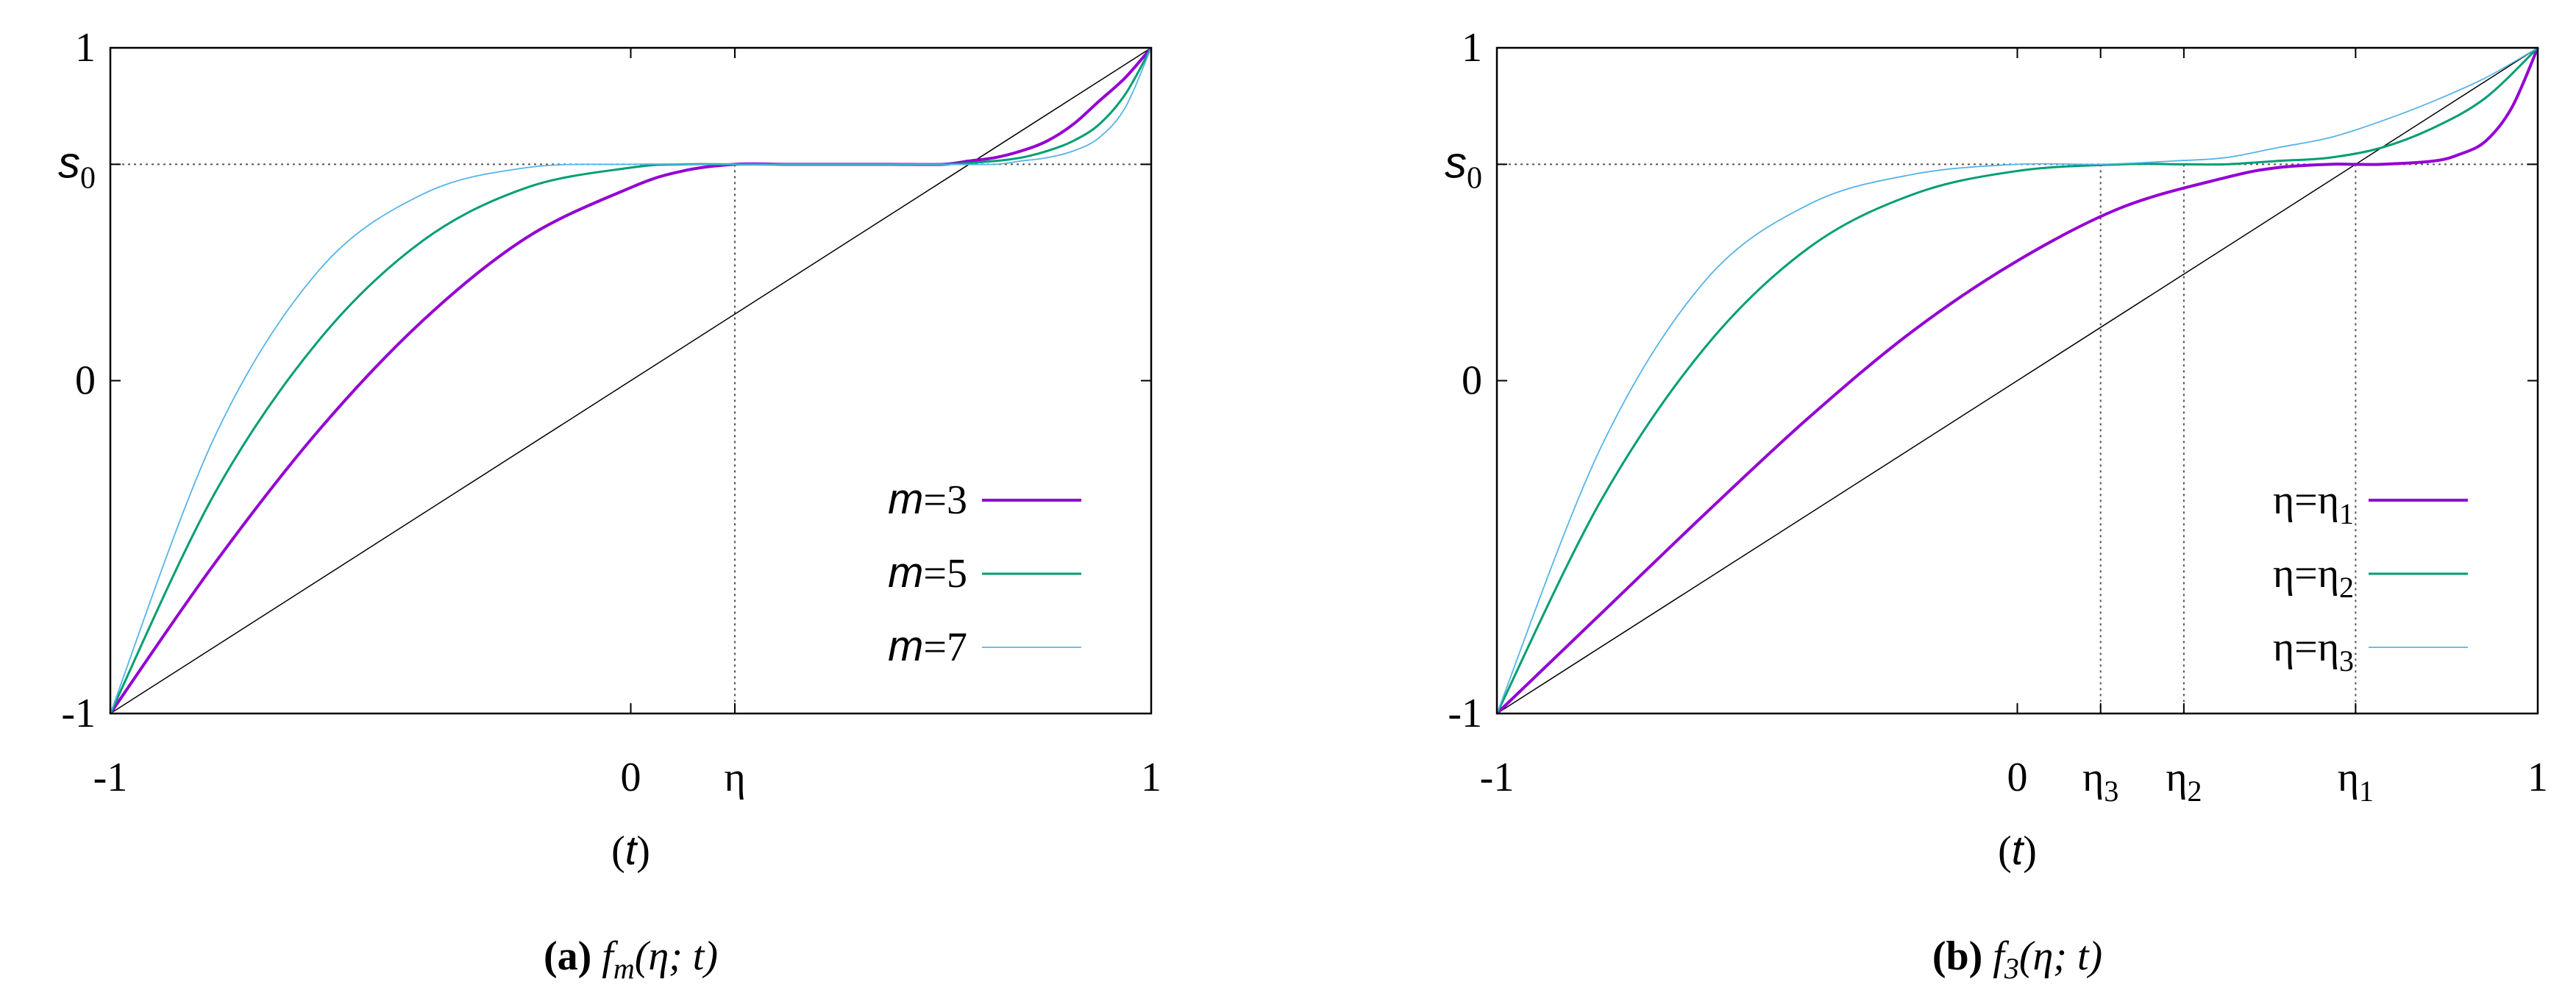 The image size is (2576, 1007). What do you see at coordinates (631, 959) in the screenshot?
I see `panel-caption: (a) fm(η; t)` at bounding box center [631, 959].